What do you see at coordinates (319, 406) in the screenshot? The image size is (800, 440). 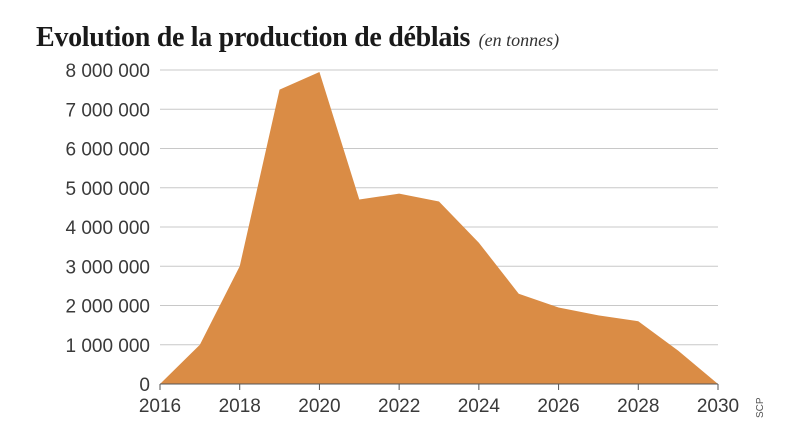 I see `x-tick-label: 2020` at bounding box center [319, 406].